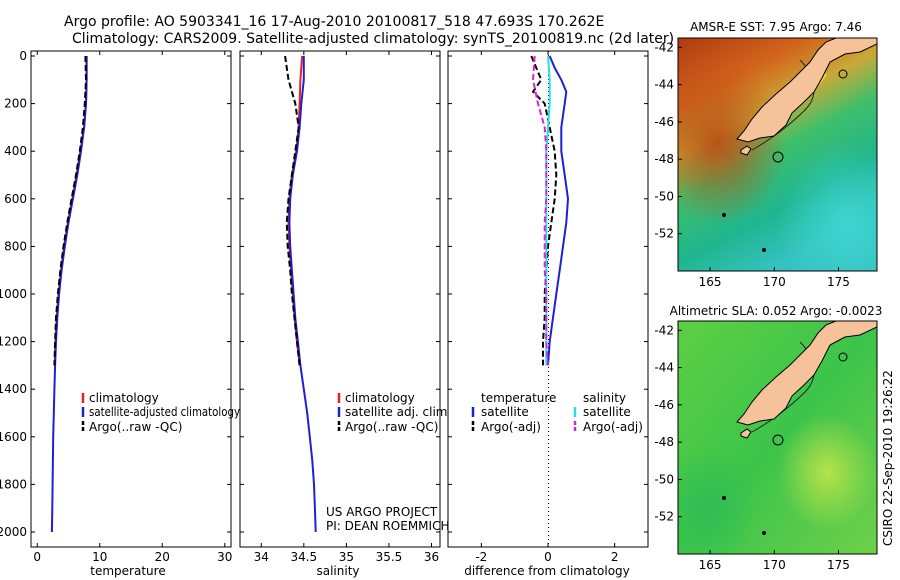  Describe the element at coordinates (607, 412) in the screenshot. I see `legend-label-sal-satellite: satellite` at that location.